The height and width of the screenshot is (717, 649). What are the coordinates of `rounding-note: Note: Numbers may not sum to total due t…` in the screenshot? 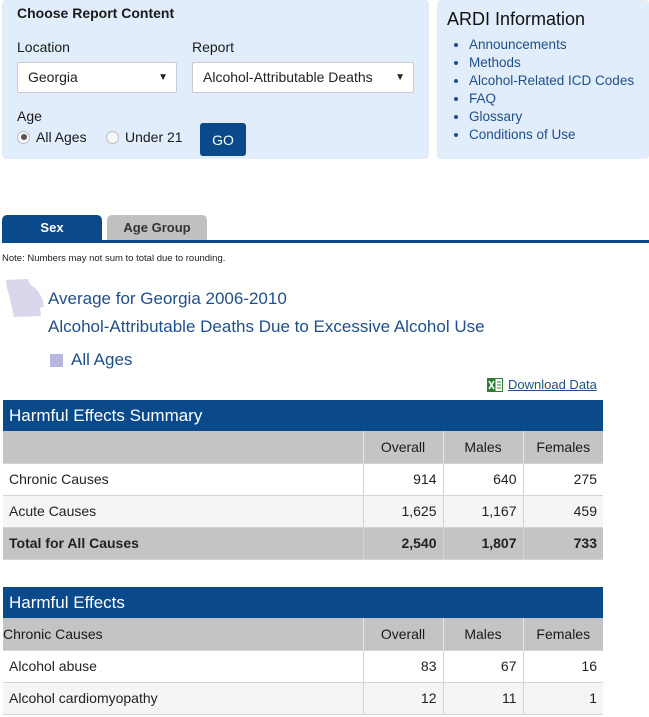 It's located at (114, 258).